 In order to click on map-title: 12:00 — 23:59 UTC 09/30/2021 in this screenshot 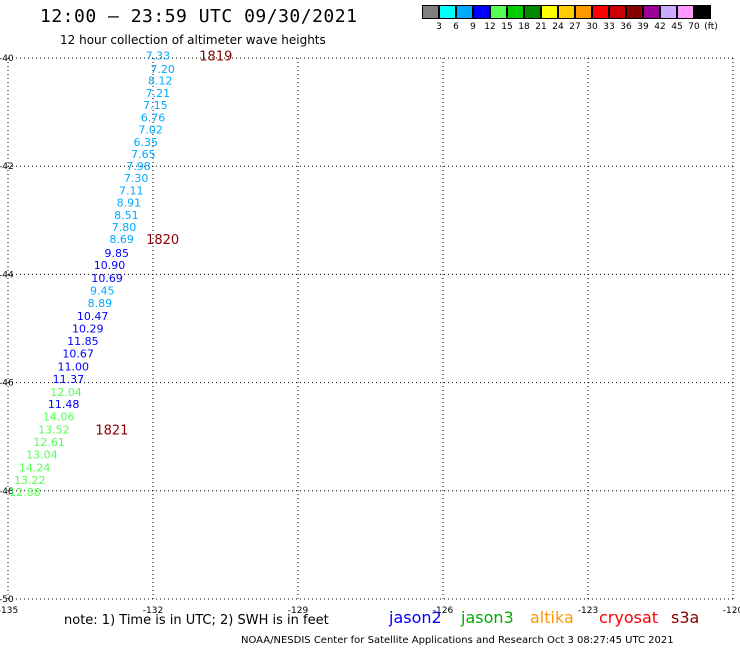, I will do `click(199, 16)`.